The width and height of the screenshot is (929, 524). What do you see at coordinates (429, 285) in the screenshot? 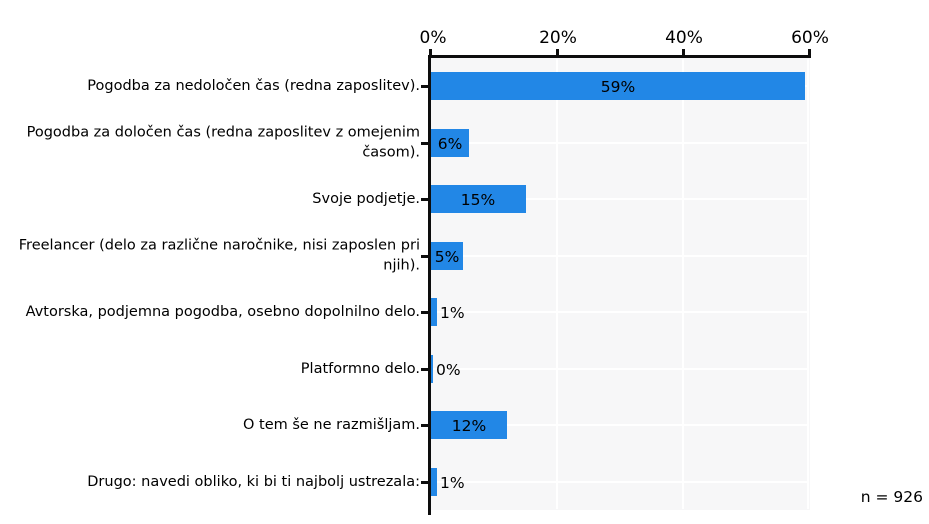
I see `y-axis-line` at bounding box center [429, 285].